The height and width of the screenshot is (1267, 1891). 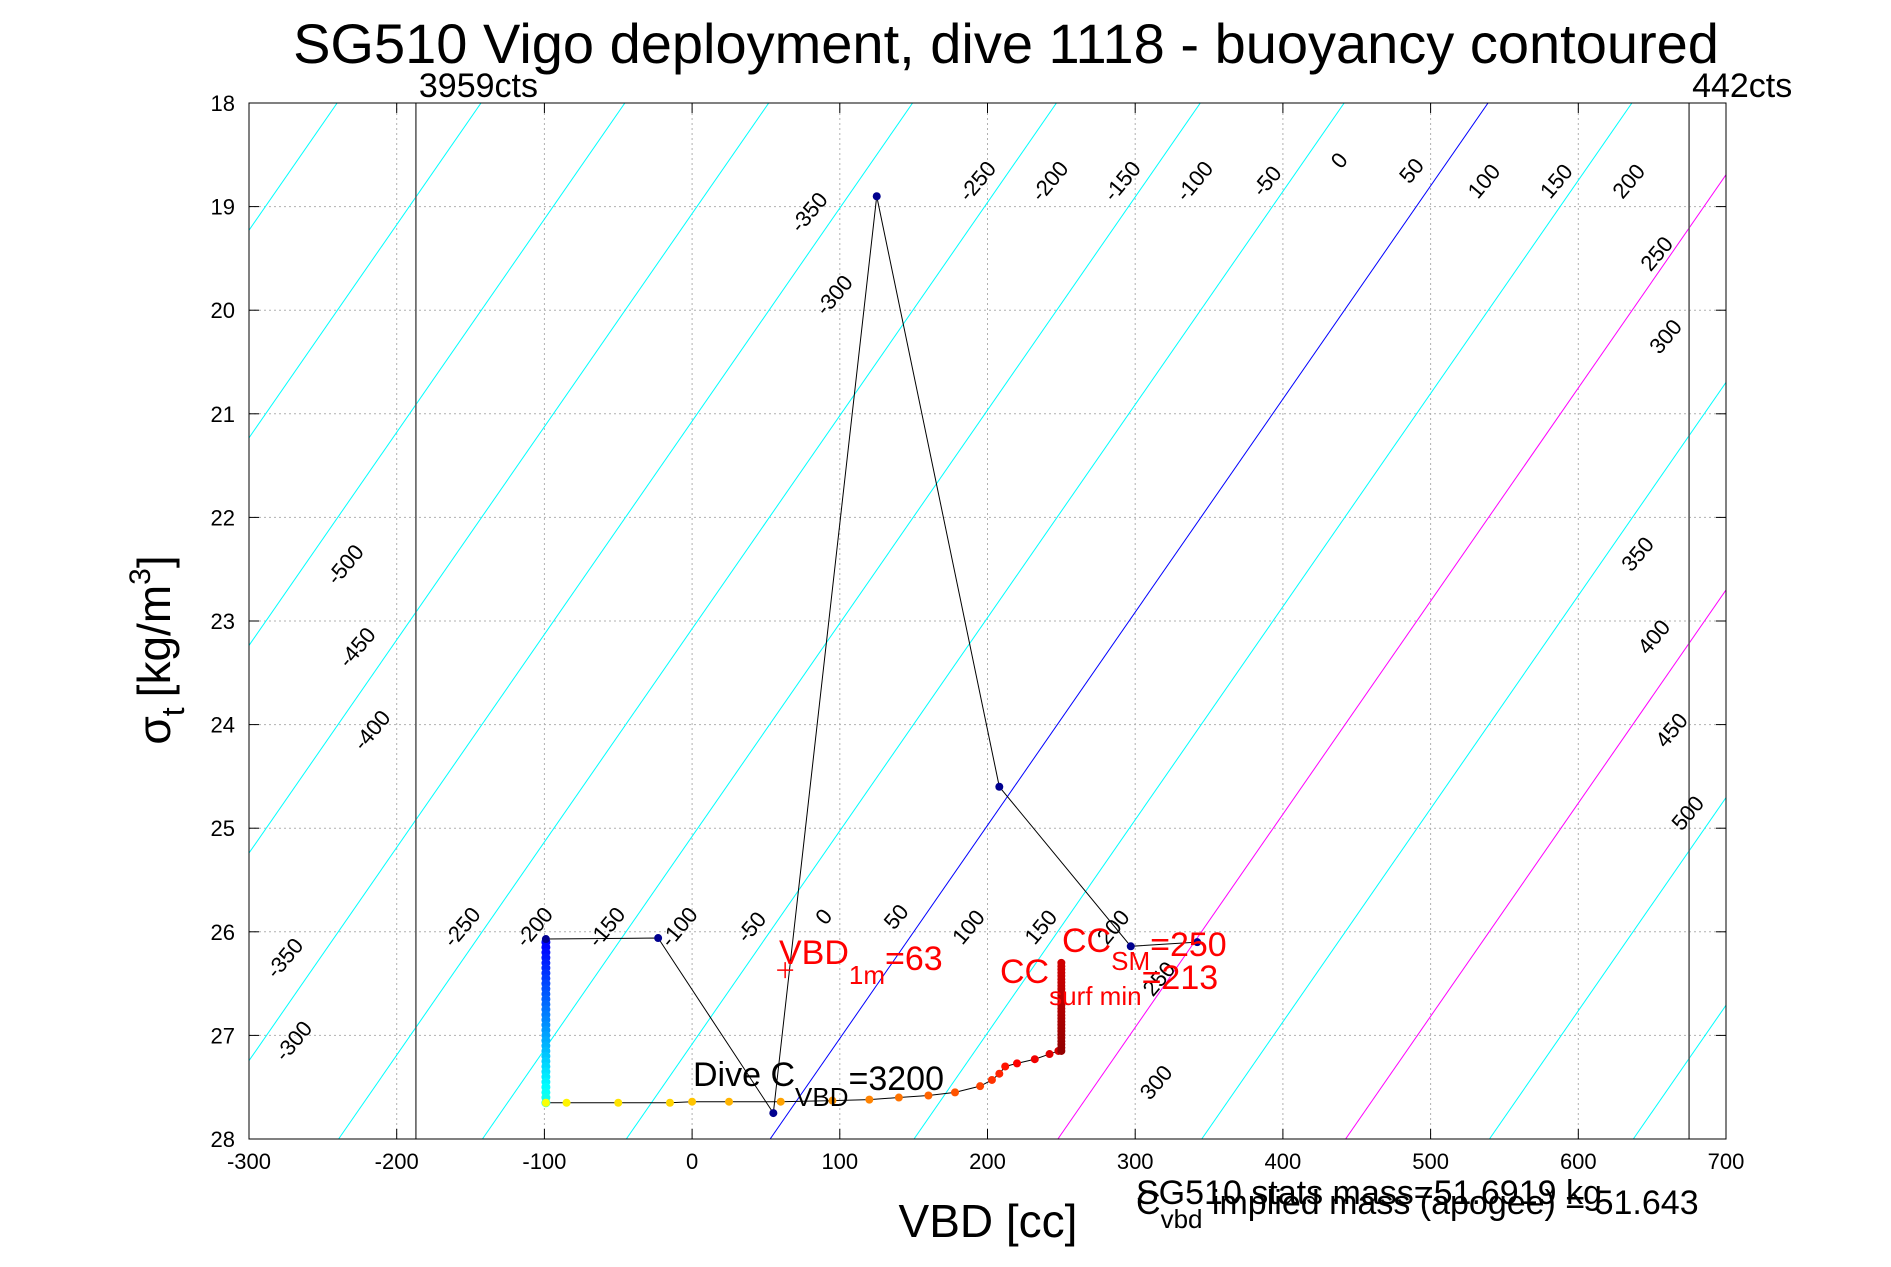 What do you see at coordinates (1369, 1193) in the screenshot?
I see `stats-mass-text: SG510 stats mass=51.6919 kg` at bounding box center [1369, 1193].